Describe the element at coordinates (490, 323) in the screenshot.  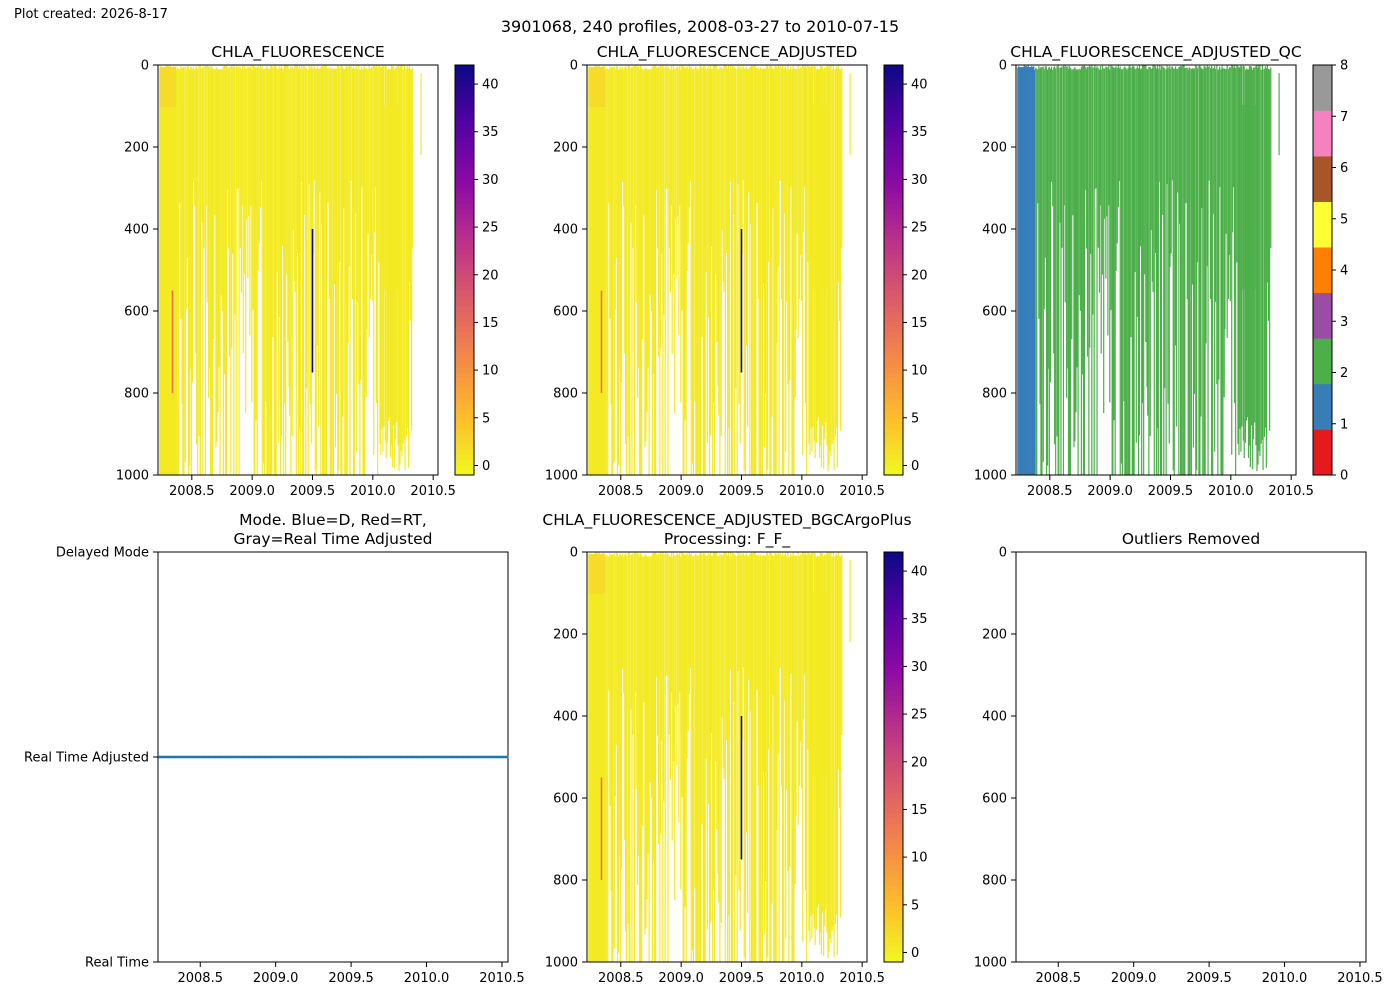
I see `colorbar-tick-label: 15` at that location.